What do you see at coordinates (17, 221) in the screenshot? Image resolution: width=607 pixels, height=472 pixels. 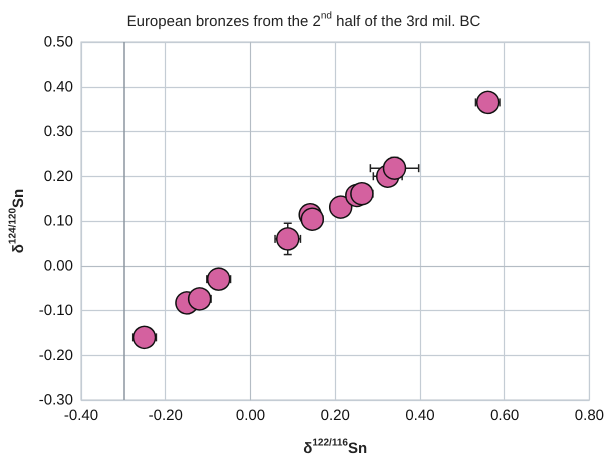 I see `y-axis-title: δ124/120Sn` at bounding box center [17, 221].